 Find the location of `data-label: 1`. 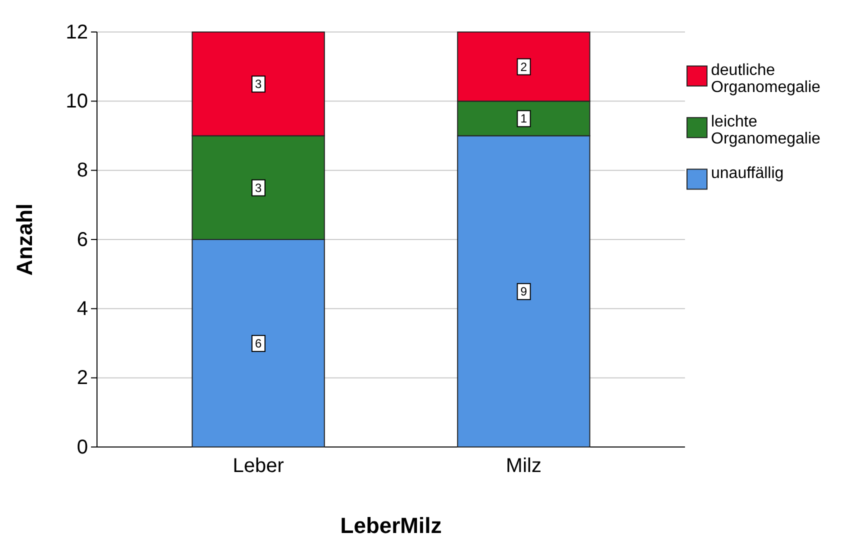

data-label: 1 is located at coordinates (524, 119).